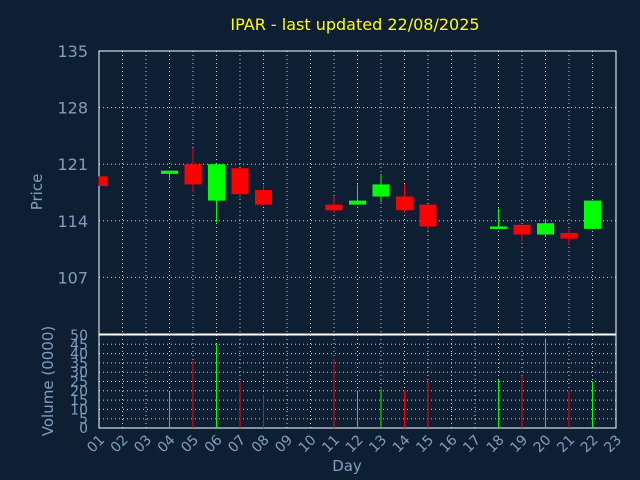  Describe the element at coordinates (566, 444) in the screenshot. I see `day-tick-label: 21` at that location.